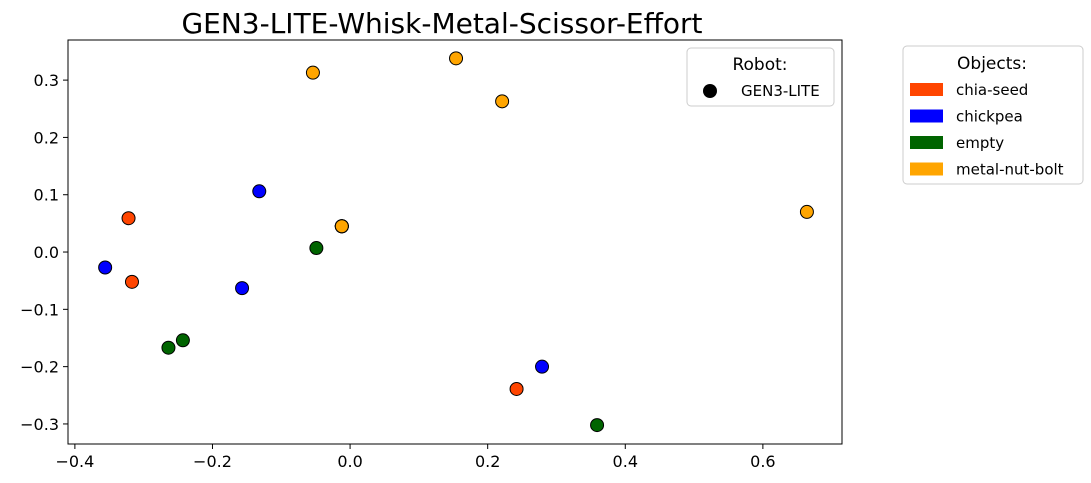 The width and height of the screenshot is (1091, 483). I want to click on y-tick-label: −0.1, so click(39, 309).